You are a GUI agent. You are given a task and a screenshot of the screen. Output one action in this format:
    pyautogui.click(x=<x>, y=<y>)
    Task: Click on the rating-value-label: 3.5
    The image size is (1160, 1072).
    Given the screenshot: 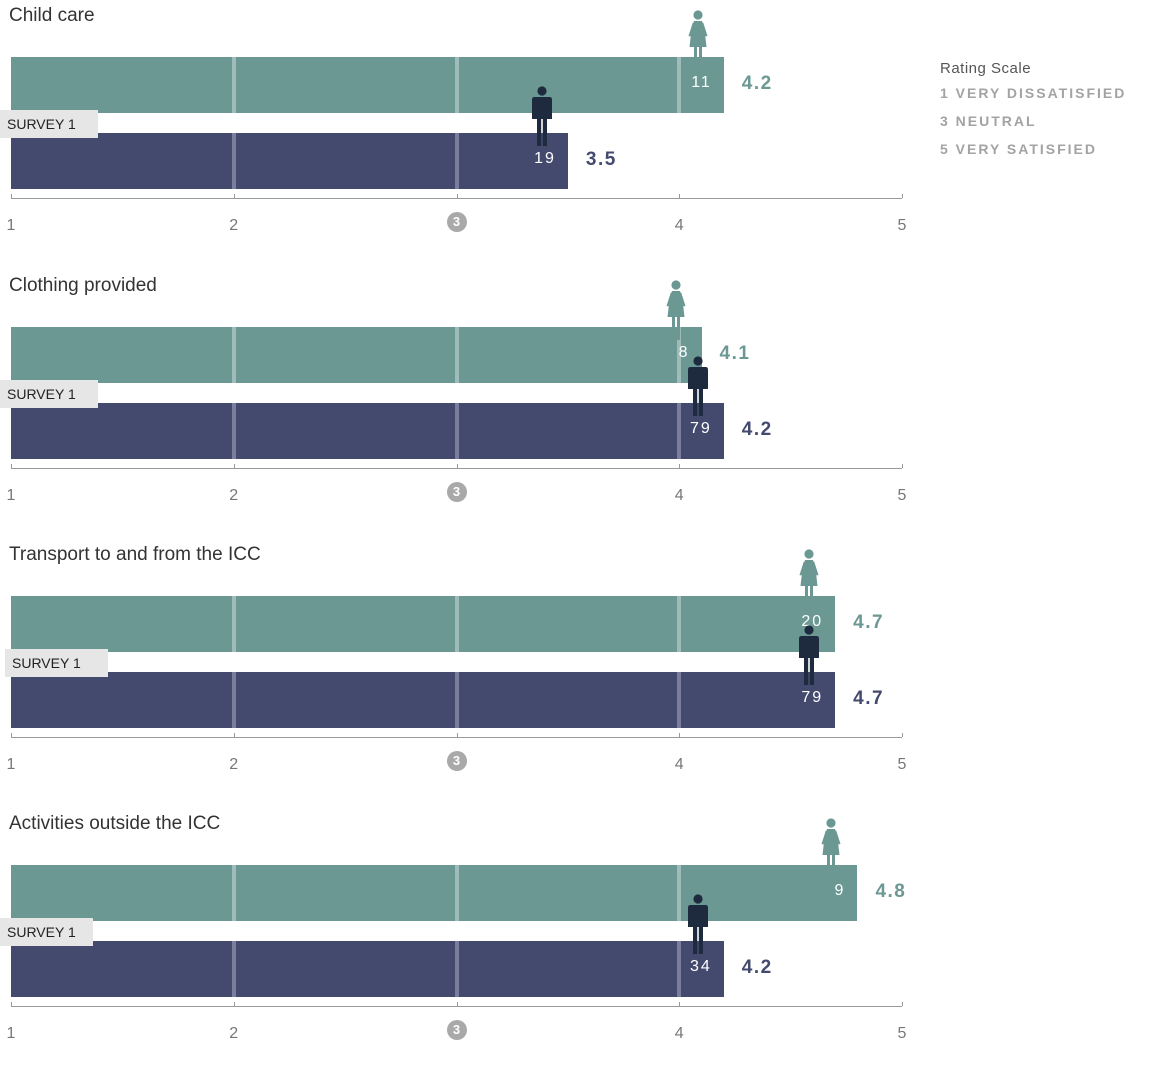 What is the action you would take?
    pyautogui.click(x=601, y=159)
    